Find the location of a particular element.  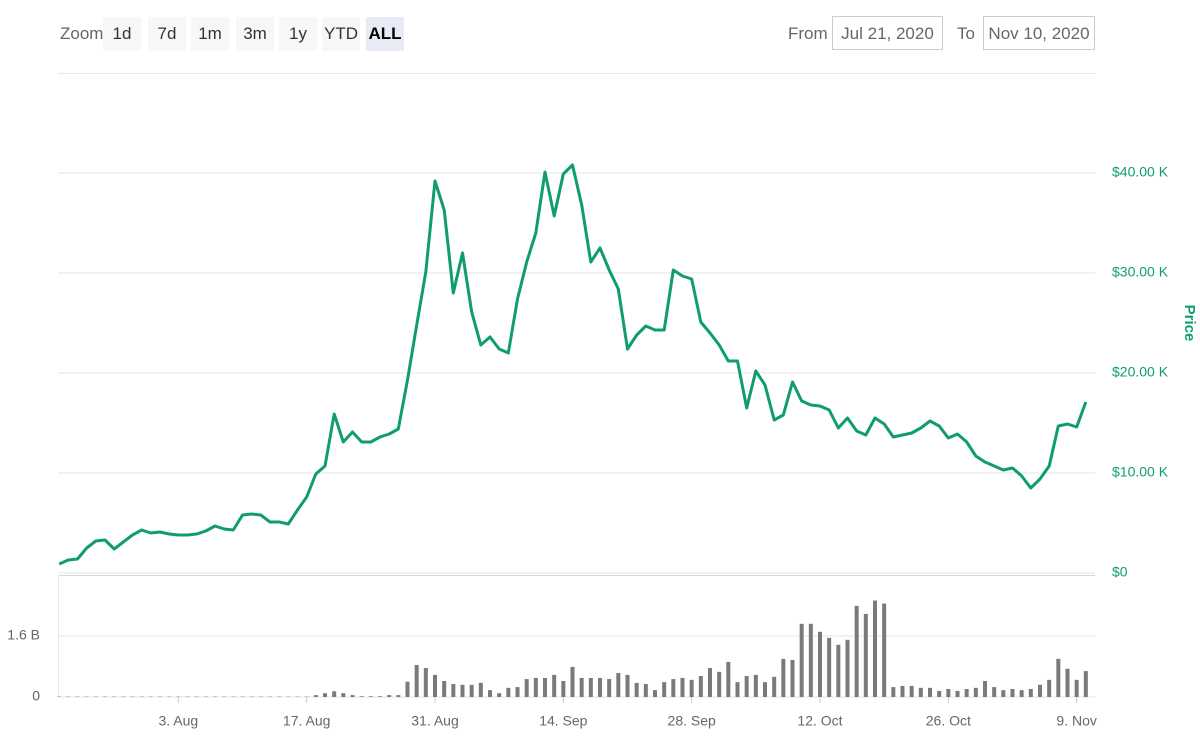

zoom-button: 1d is located at coordinates (122, 34).